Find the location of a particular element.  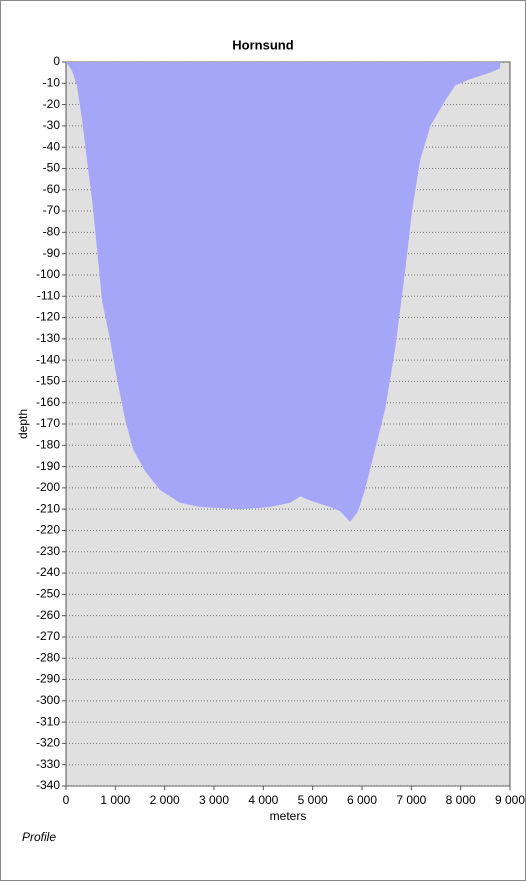

x-tick-label: 5 000 is located at coordinates (313, 800).